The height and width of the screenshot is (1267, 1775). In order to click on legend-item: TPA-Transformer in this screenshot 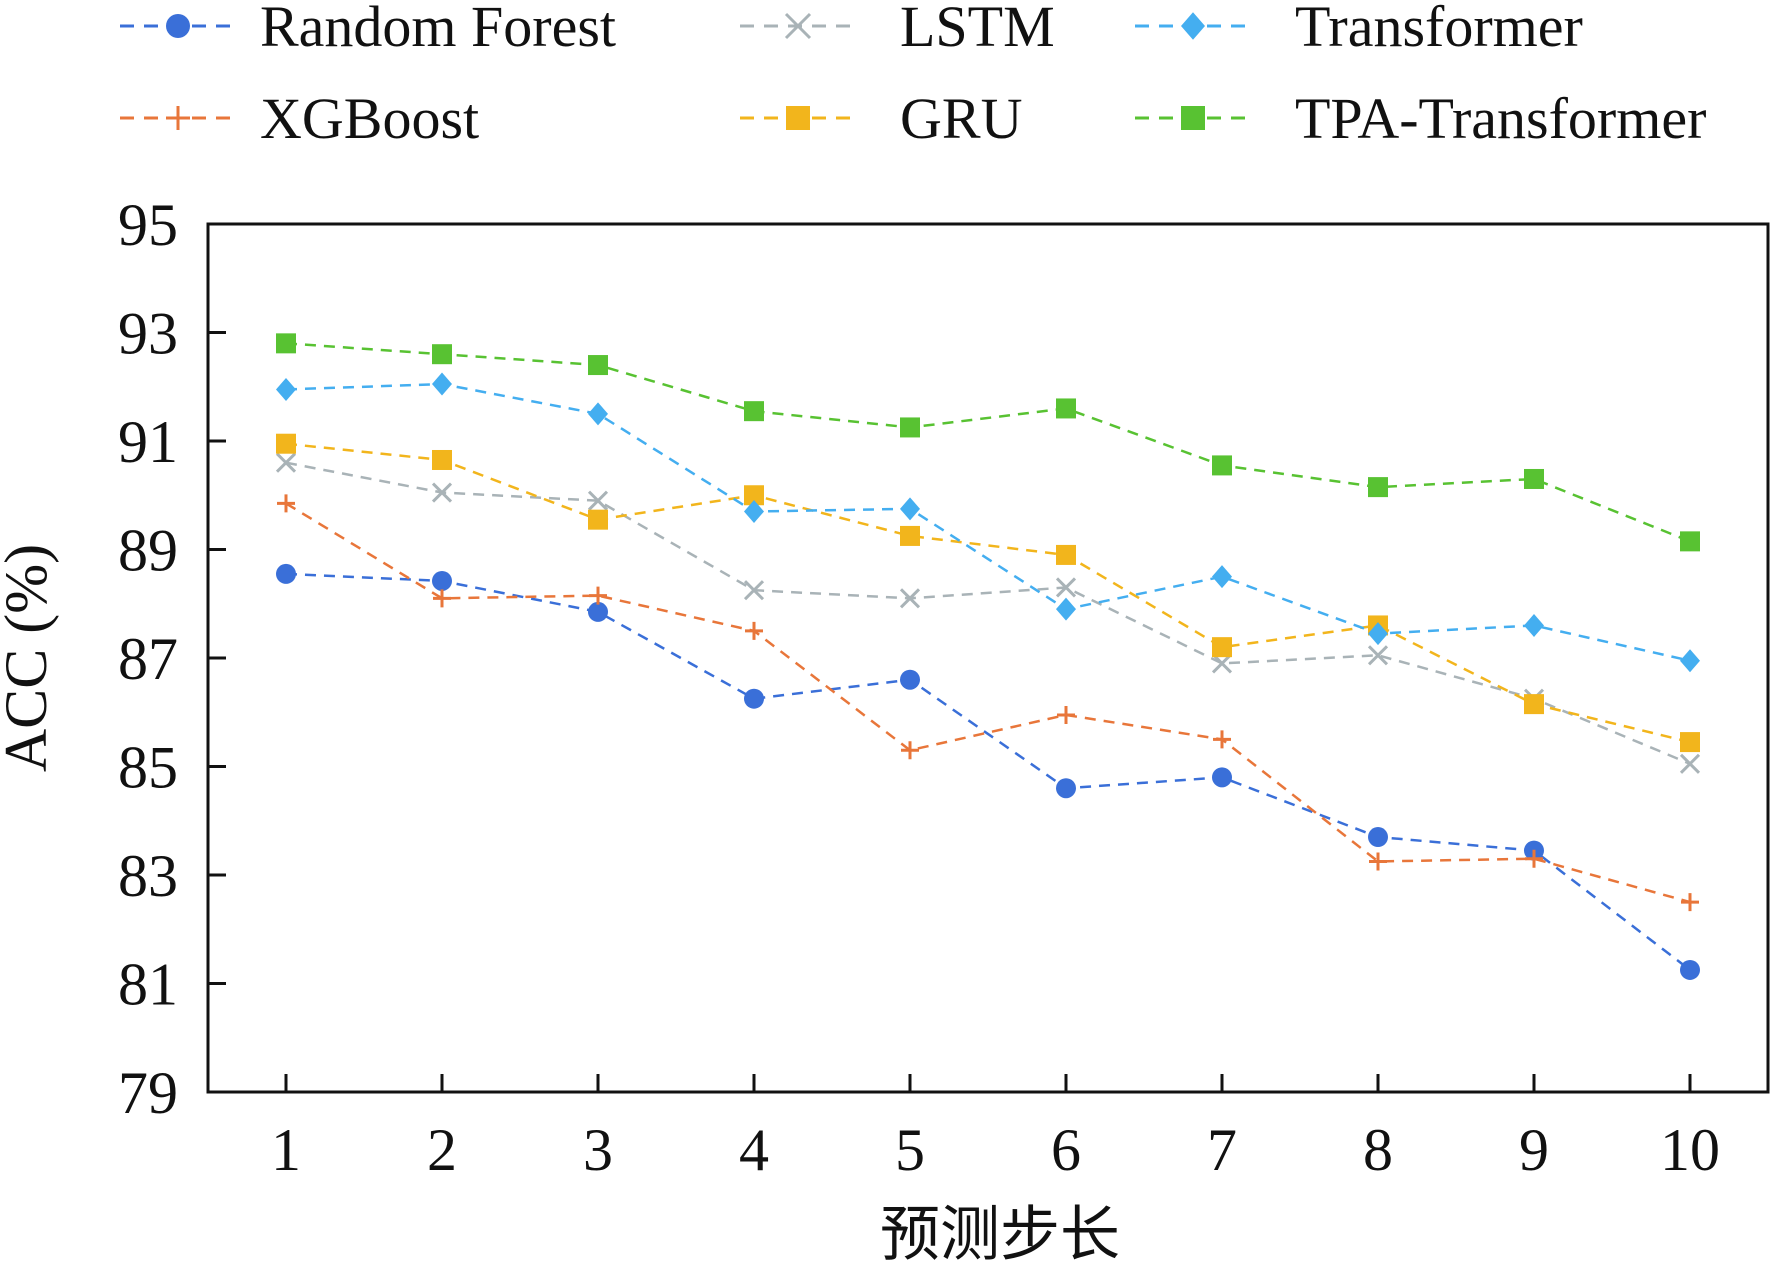, I will do `click(1420, 118)`.